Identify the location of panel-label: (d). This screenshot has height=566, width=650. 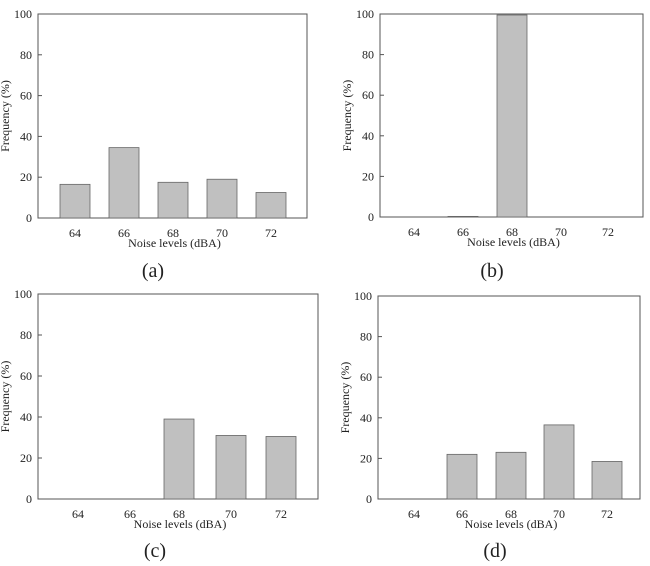
(494, 551).